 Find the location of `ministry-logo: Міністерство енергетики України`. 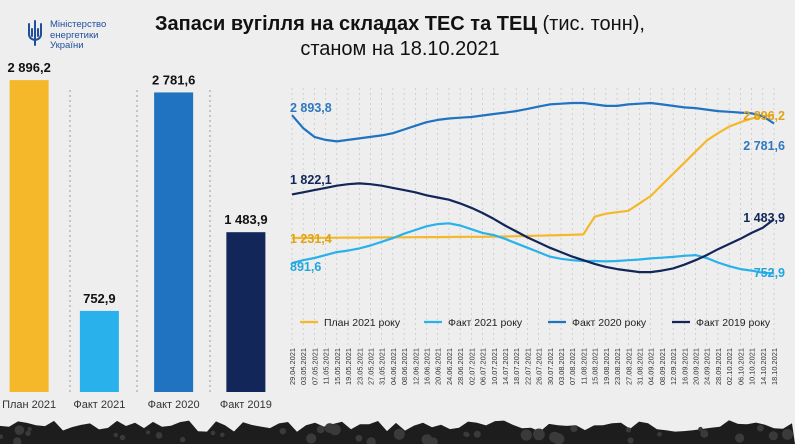

ministry-logo: Міністерство енергетики України is located at coordinates (66, 35).